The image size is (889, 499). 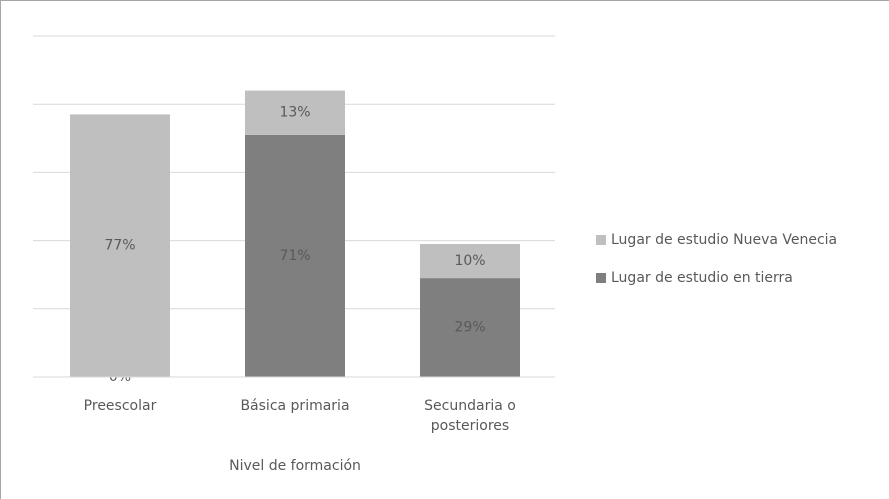 What do you see at coordinates (724, 240) in the screenshot?
I see `legend-label: Lugar de estudio Nueva Venecia` at bounding box center [724, 240].